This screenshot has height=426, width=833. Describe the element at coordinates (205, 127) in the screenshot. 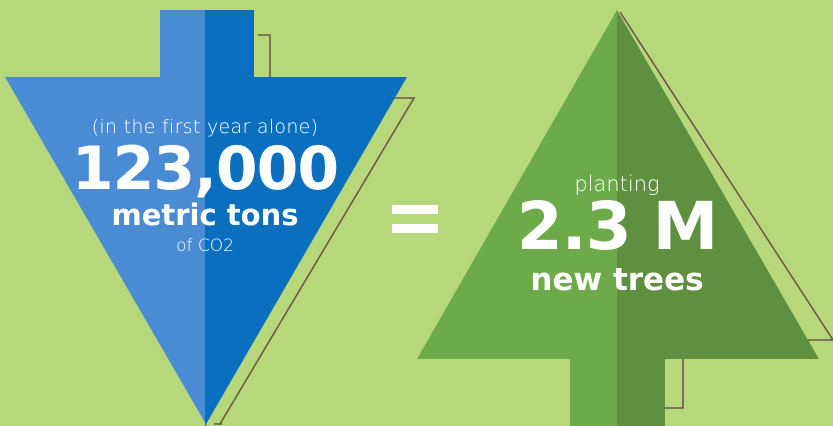

I see `co2-period-label: (in the first year alone)` at that location.